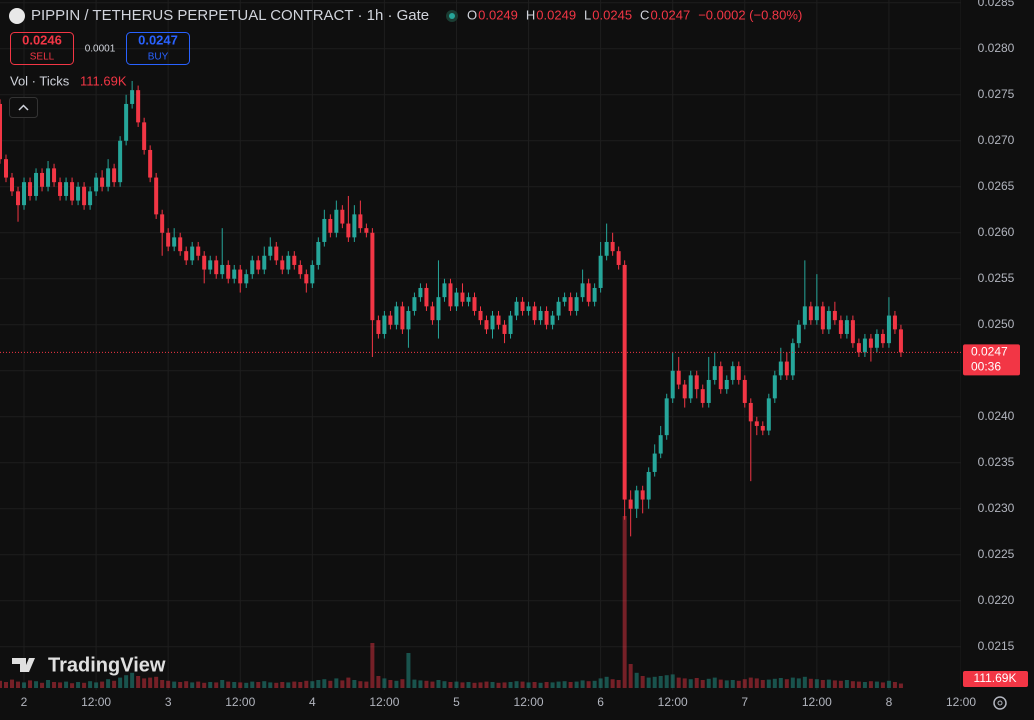  What do you see at coordinates (986, 367) in the screenshot?
I see `countdown: 00:36` at bounding box center [986, 367].